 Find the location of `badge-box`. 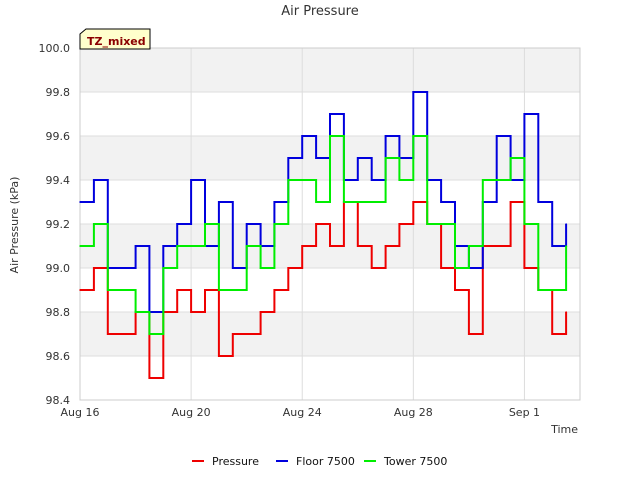

badge-box is located at coordinates (115, 39).